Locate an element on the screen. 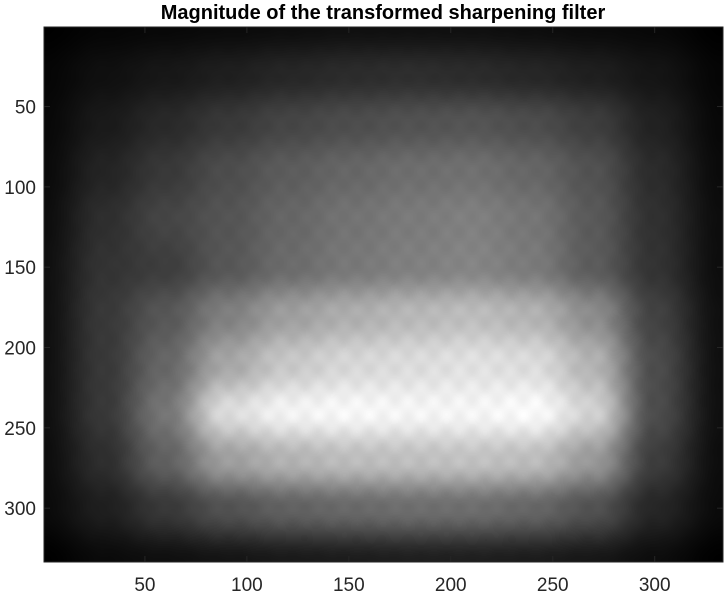  y-tick-label: 250 is located at coordinates (20, 429).